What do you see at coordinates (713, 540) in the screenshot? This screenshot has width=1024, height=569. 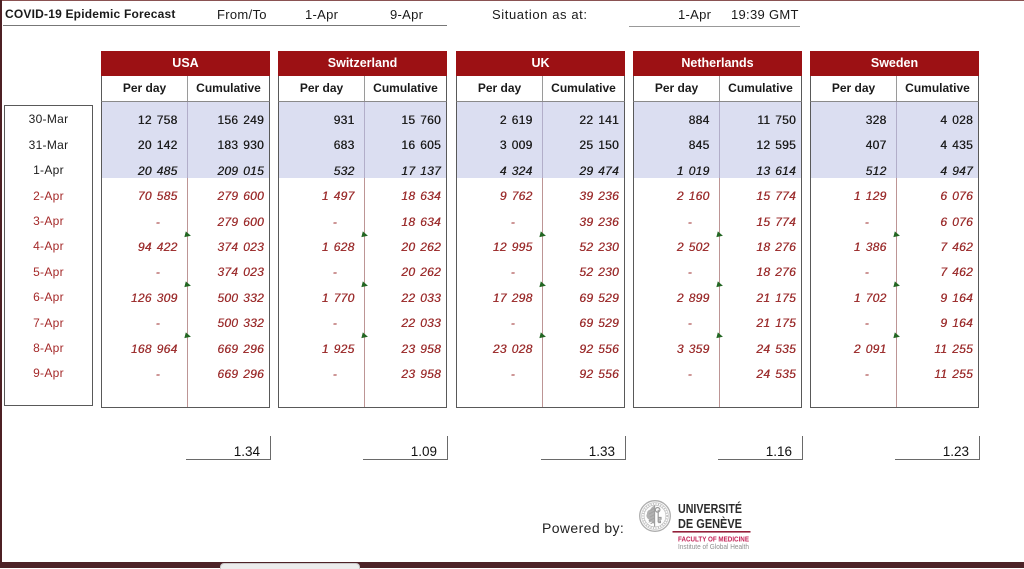 I see `svg-text: FACULTY OF MEDICINE` at bounding box center [713, 540].